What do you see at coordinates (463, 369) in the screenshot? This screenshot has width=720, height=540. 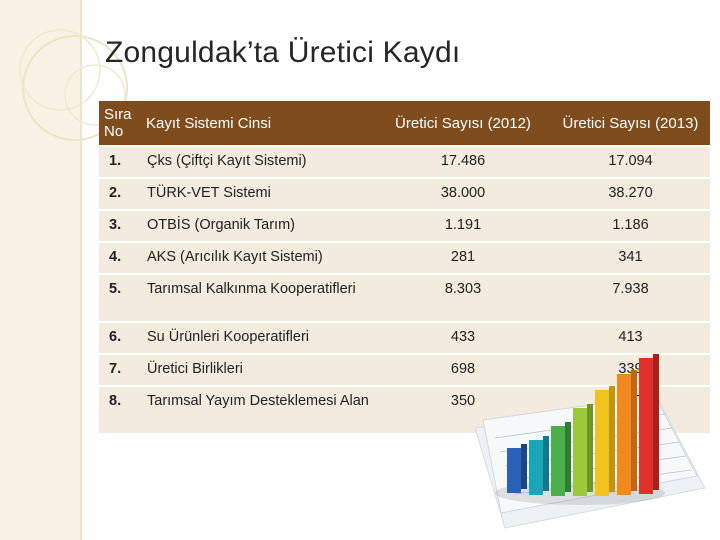 I see `row-count-2012: 698` at bounding box center [463, 369].